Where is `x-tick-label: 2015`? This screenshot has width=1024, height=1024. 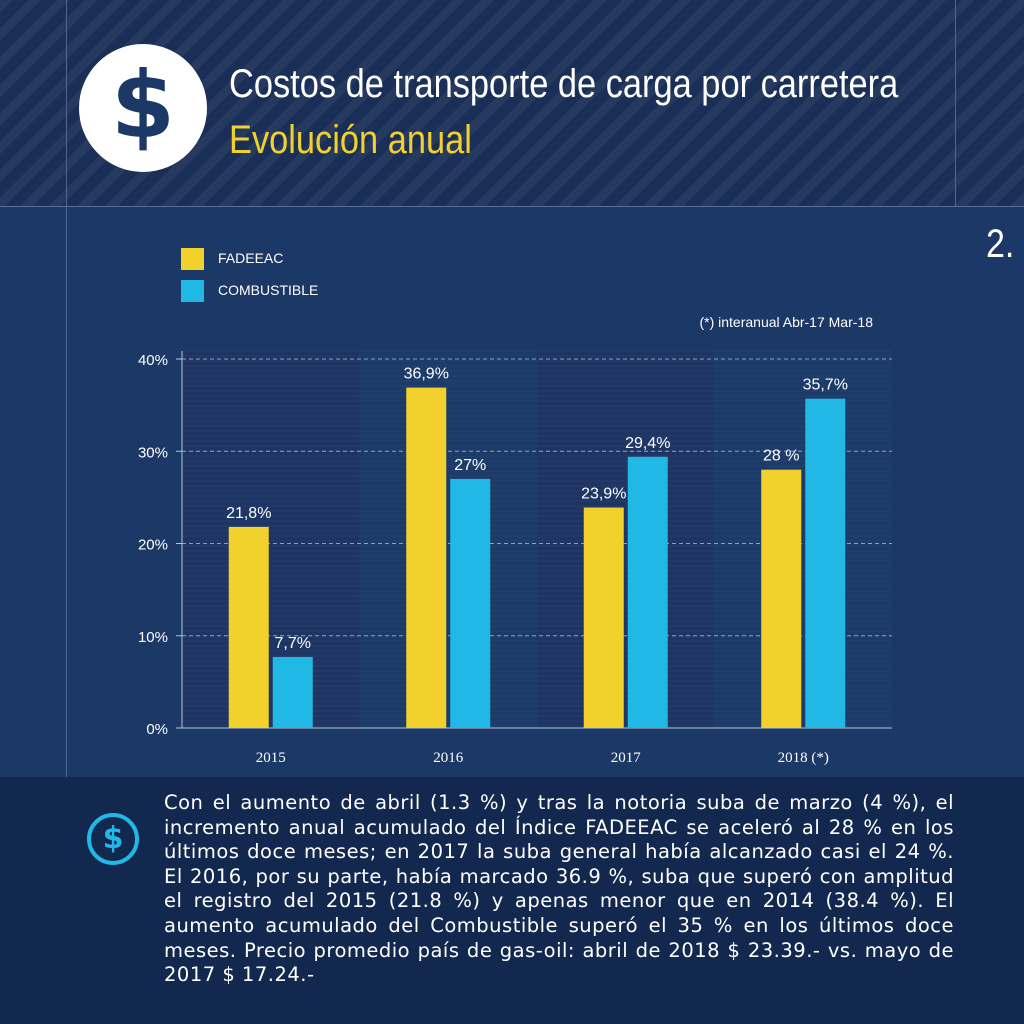 x-tick-label: 2015 is located at coordinates (271, 758).